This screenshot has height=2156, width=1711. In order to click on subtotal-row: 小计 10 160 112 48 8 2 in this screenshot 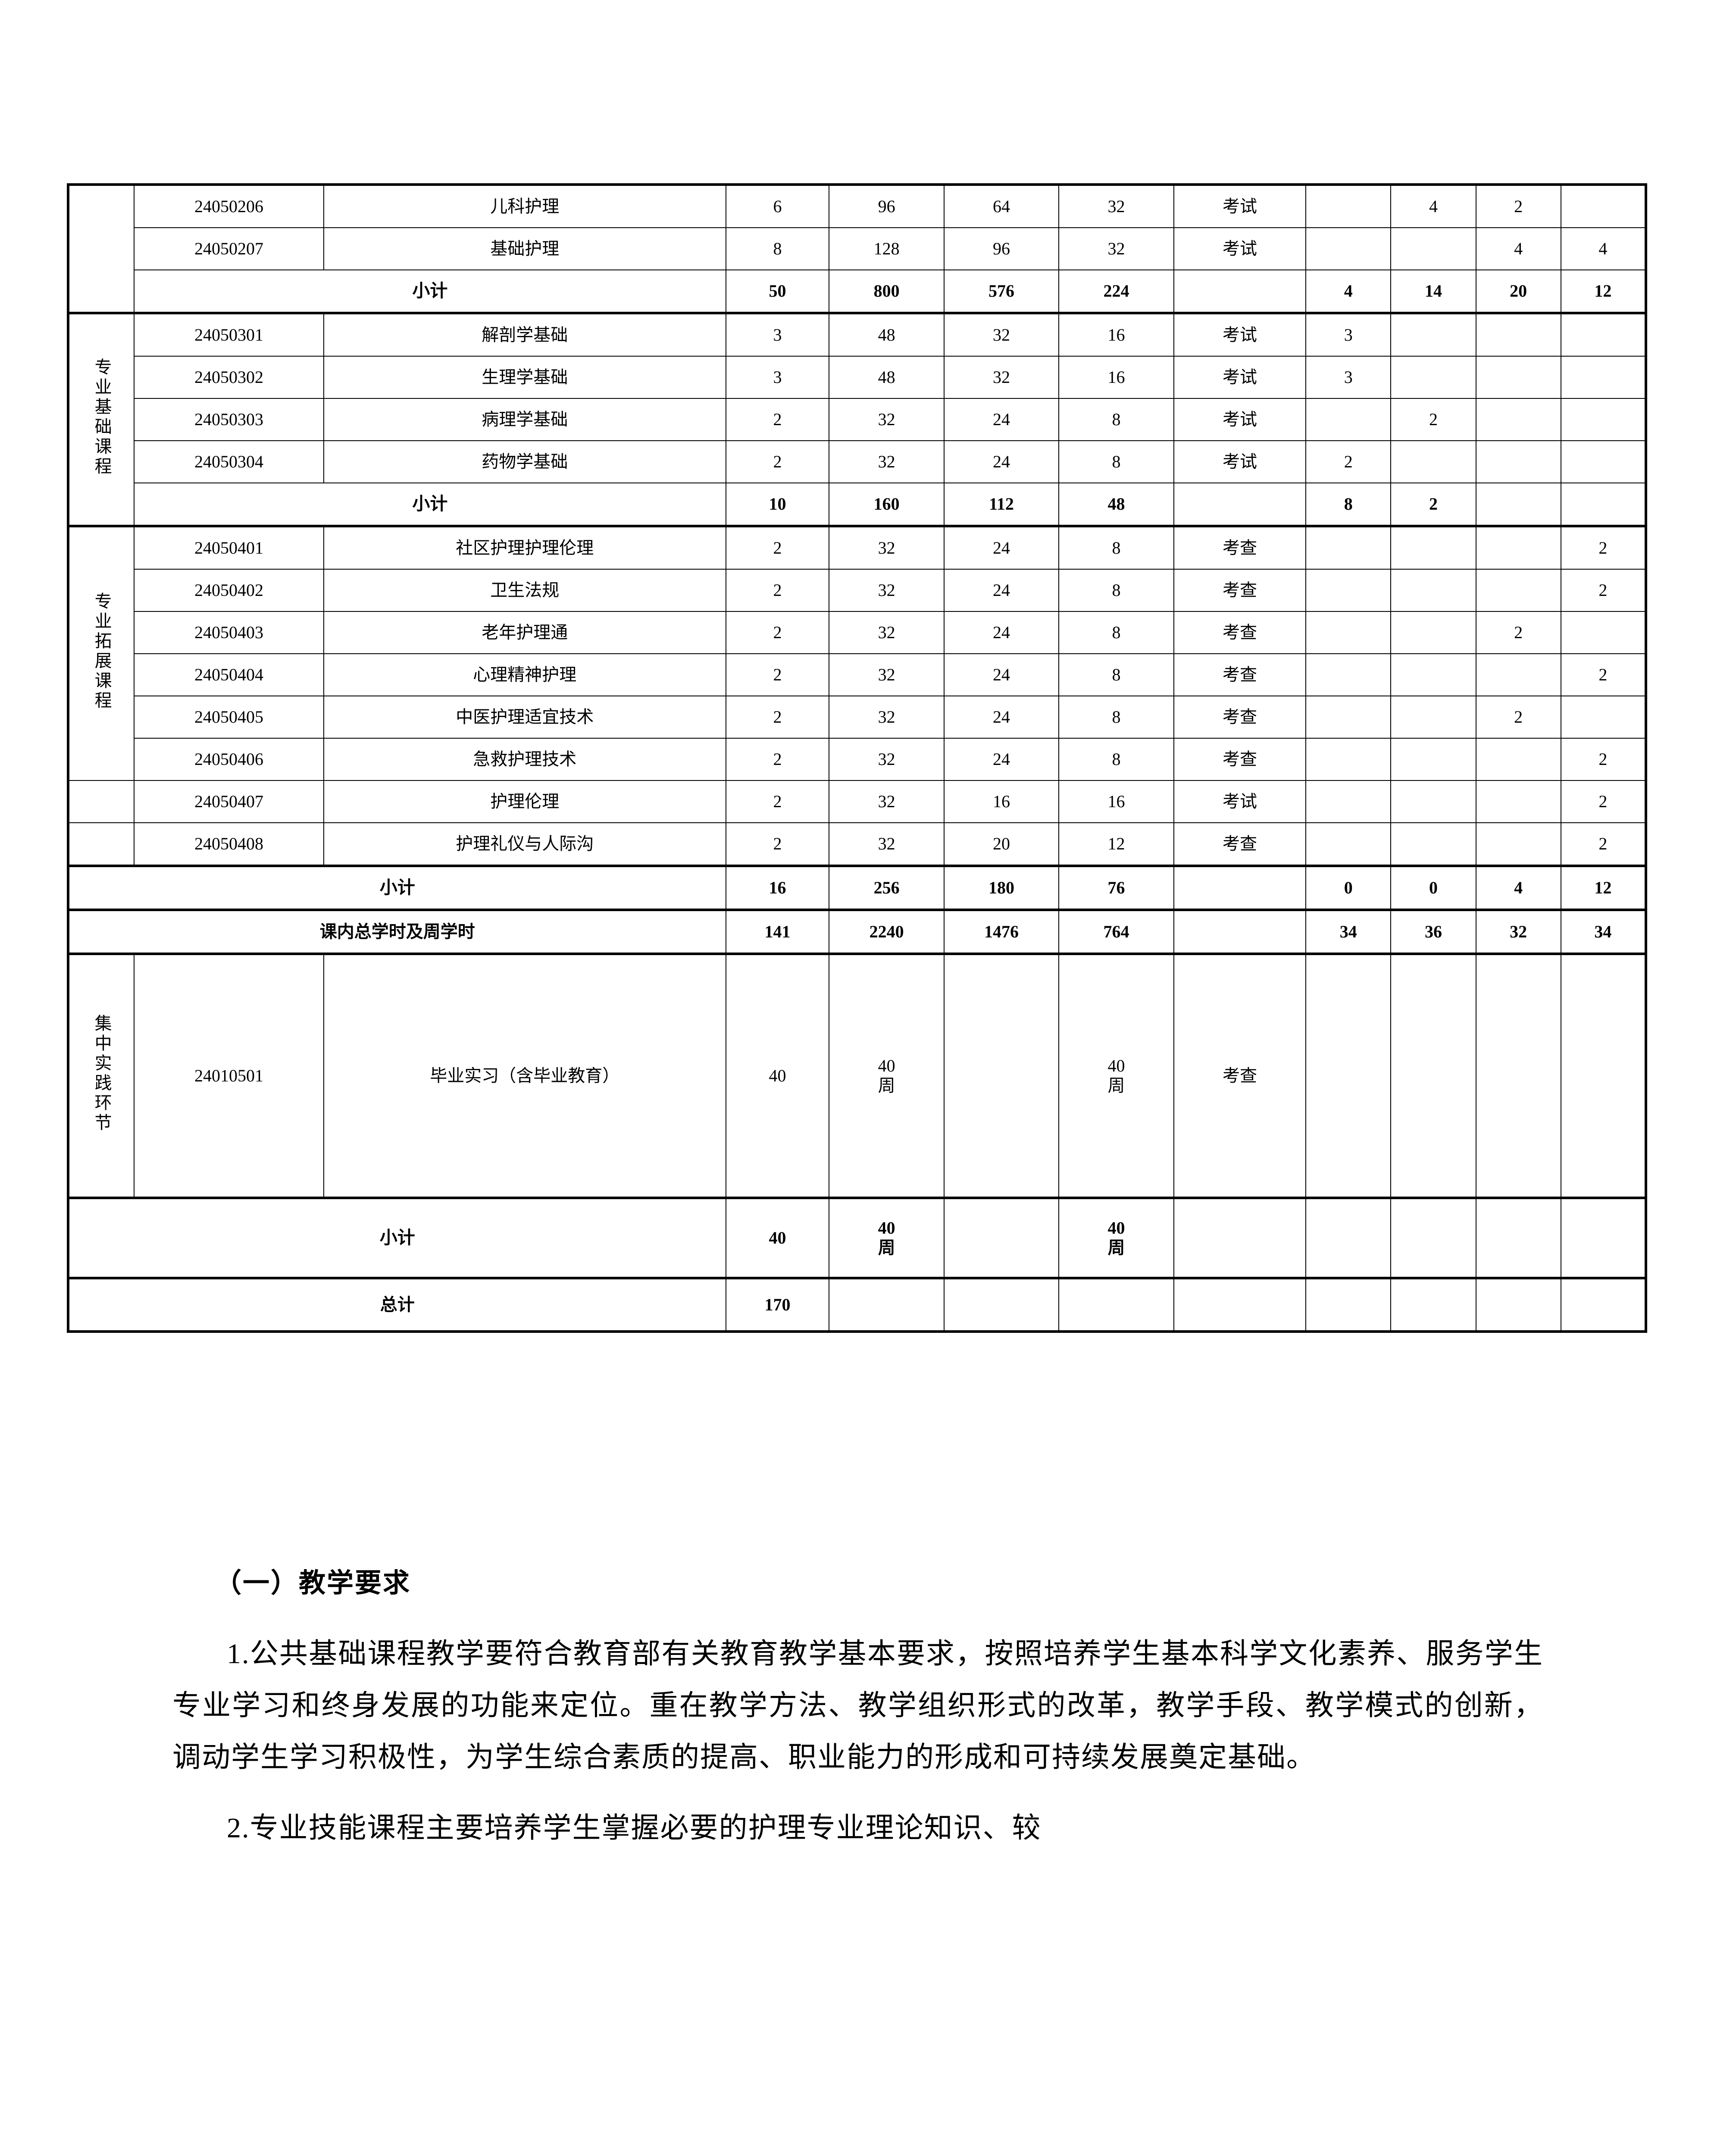, I will do `click(857, 505)`.